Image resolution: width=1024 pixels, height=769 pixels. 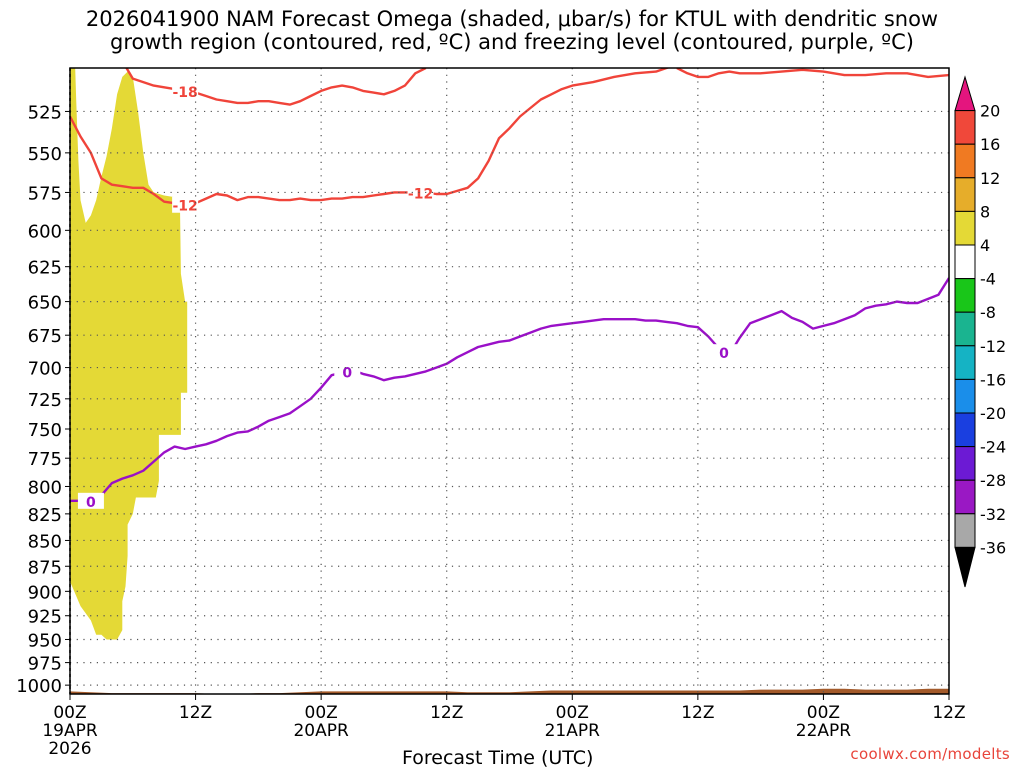 What do you see at coordinates (45, 515) in the screenshot?
I see `y-tick-label: 825` at bounding box center [45, 515].